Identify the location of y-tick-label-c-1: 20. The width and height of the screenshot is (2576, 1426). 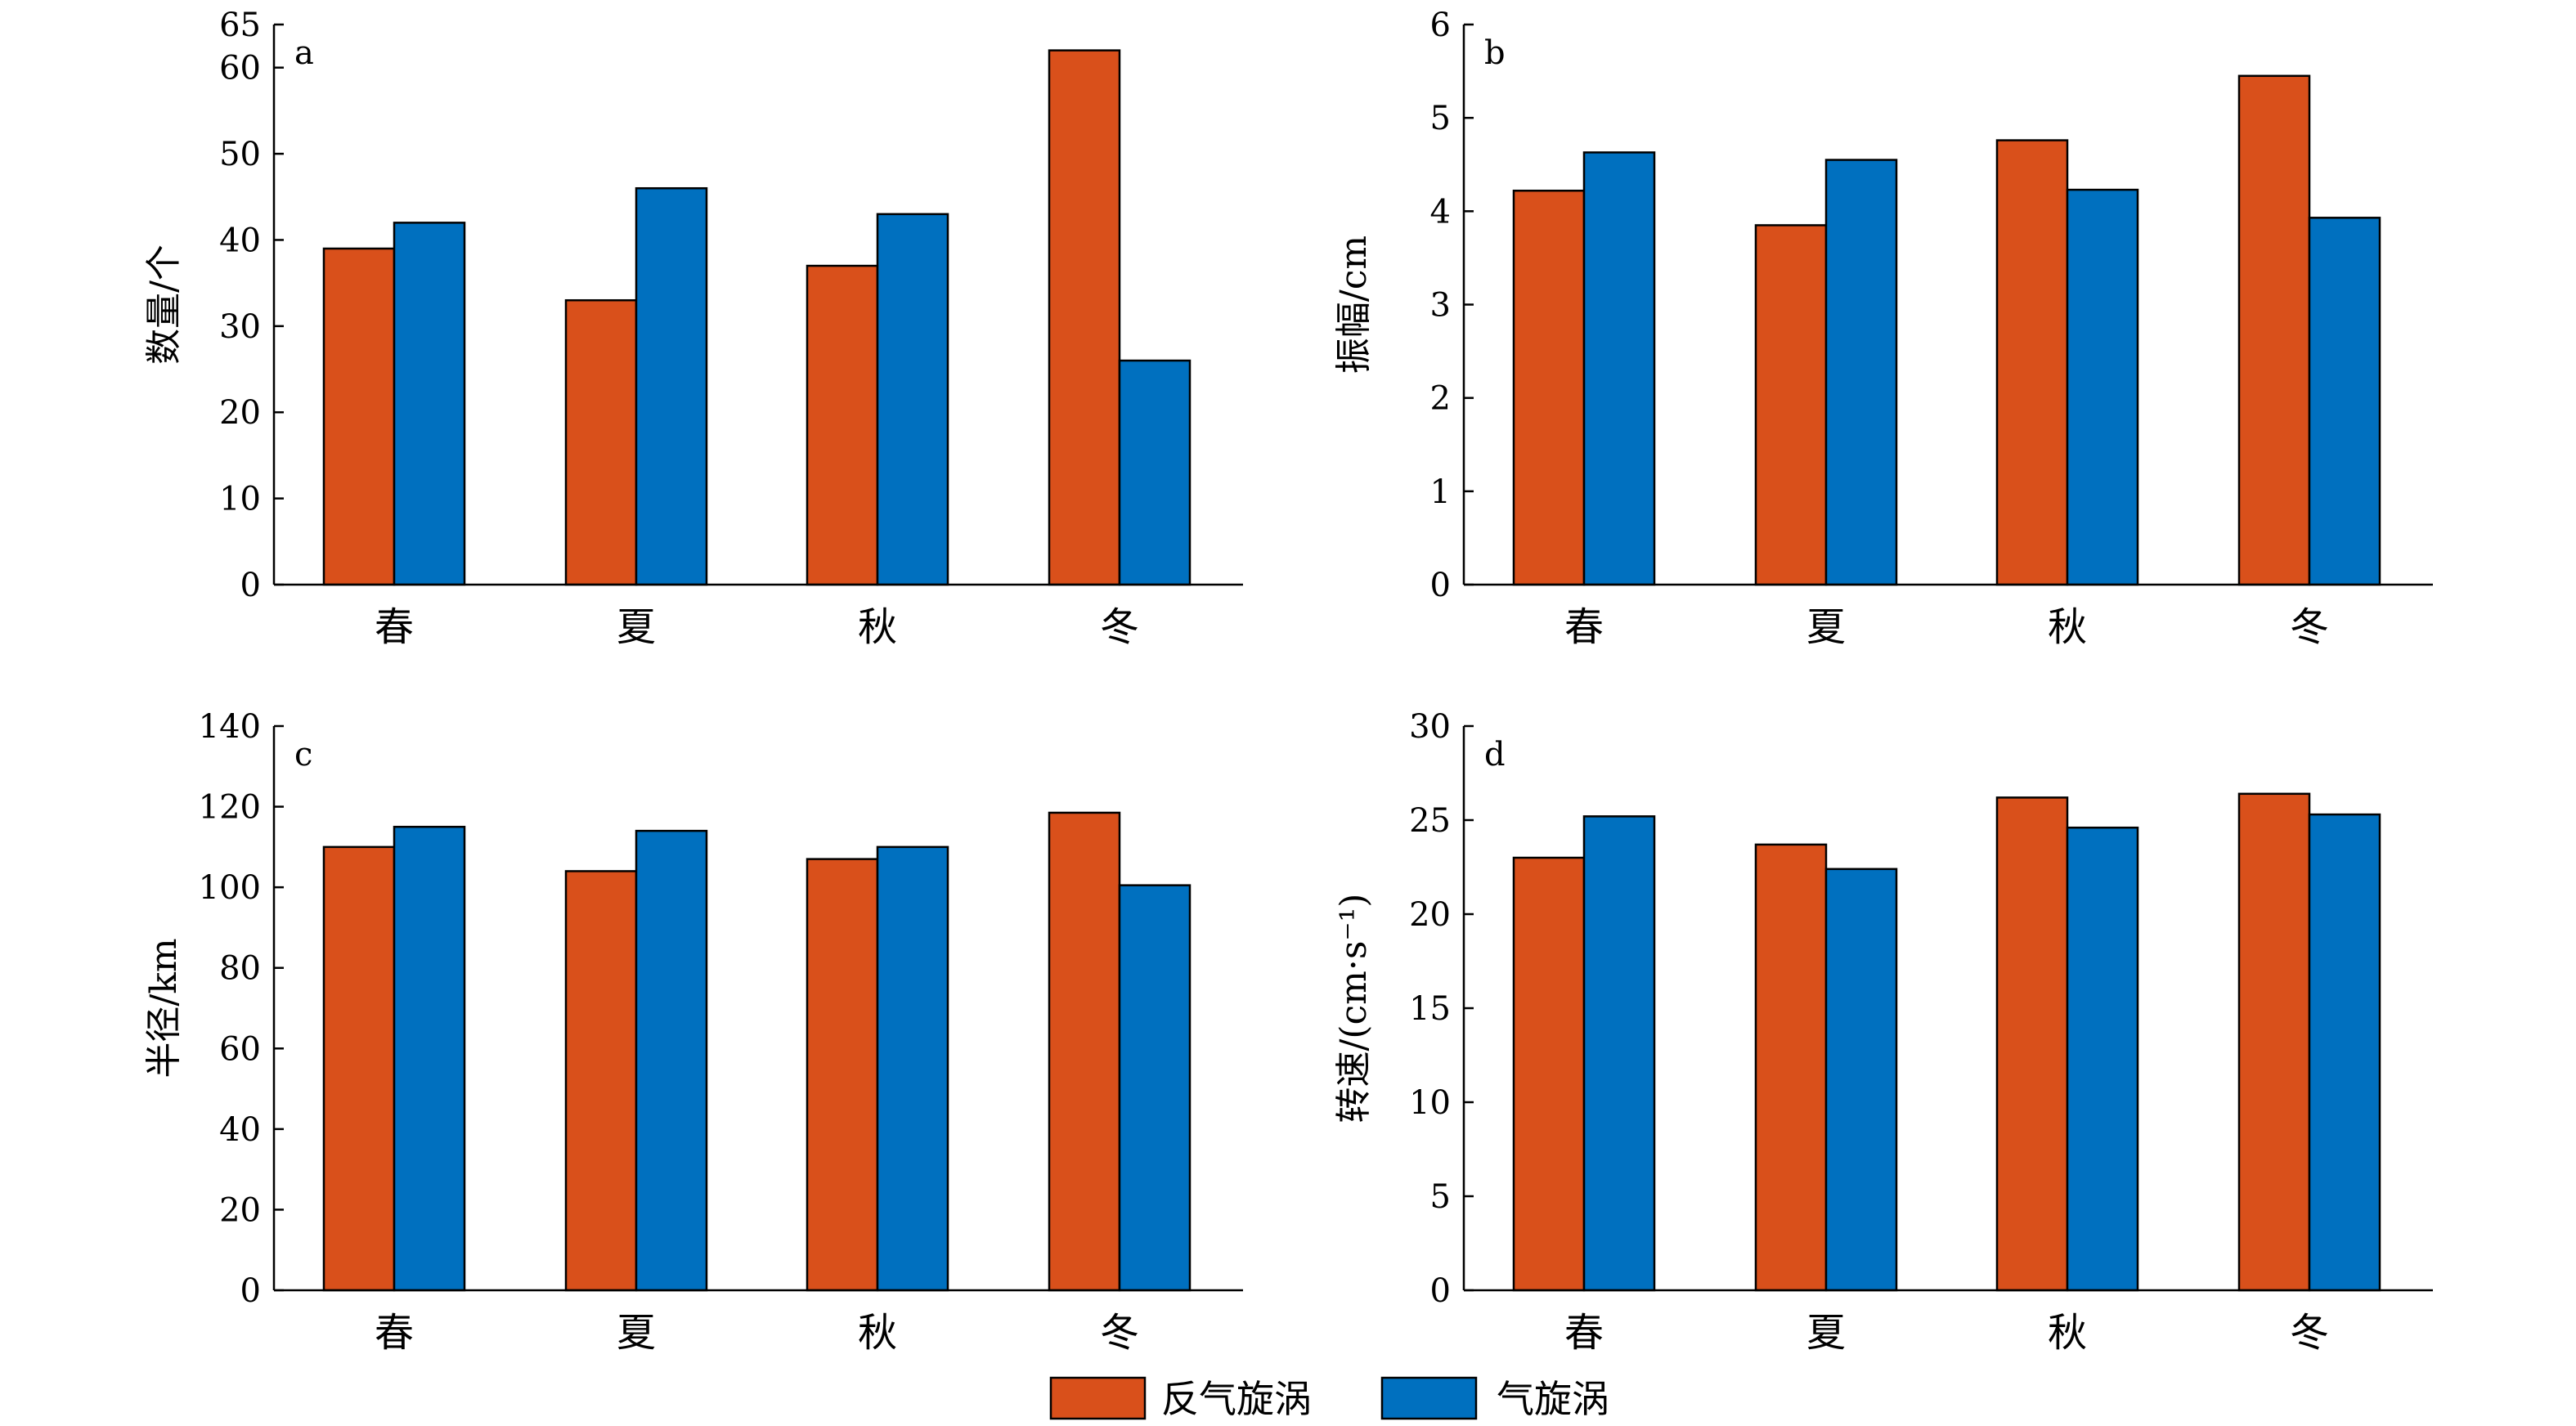
(240, 1210).